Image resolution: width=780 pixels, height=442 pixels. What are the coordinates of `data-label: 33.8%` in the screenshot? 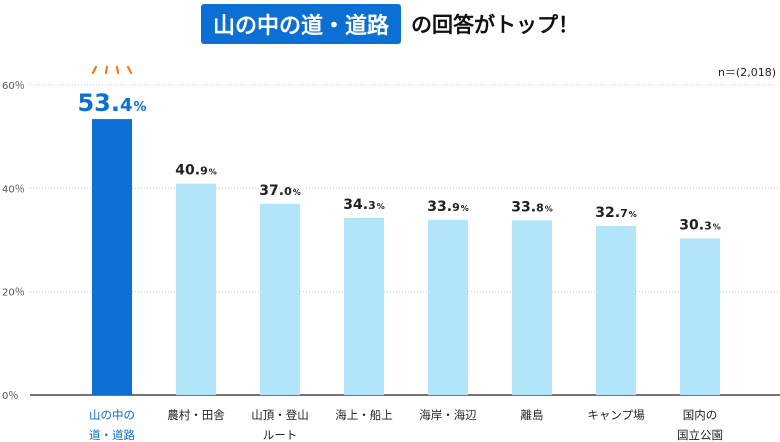 It's located at (531, 207).